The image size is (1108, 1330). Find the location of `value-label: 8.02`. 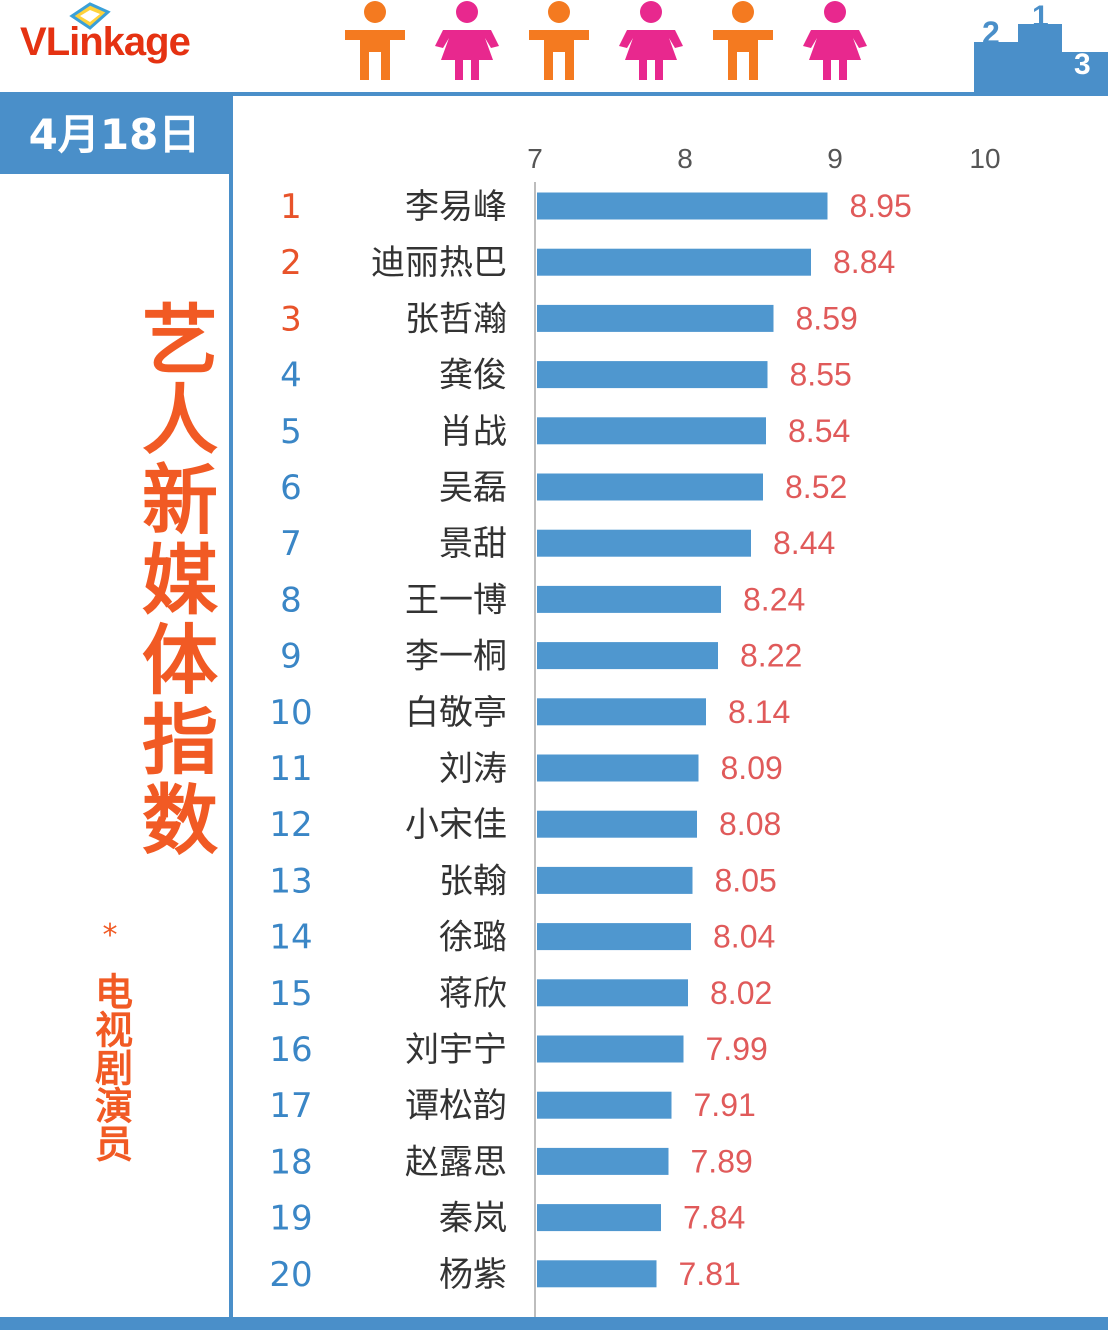

value-label: 8.02 is located at coordinates (741, 993).